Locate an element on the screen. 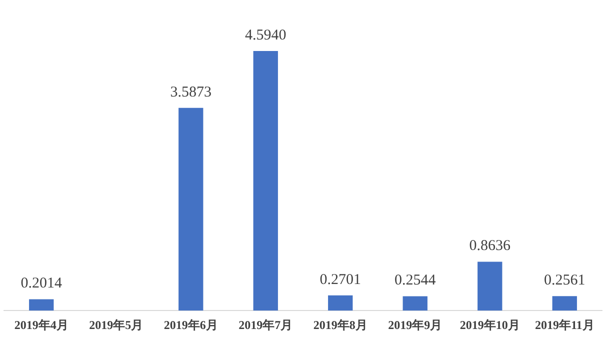  x-tick-label: 2019年4月 is located at coordinates (41, 325).